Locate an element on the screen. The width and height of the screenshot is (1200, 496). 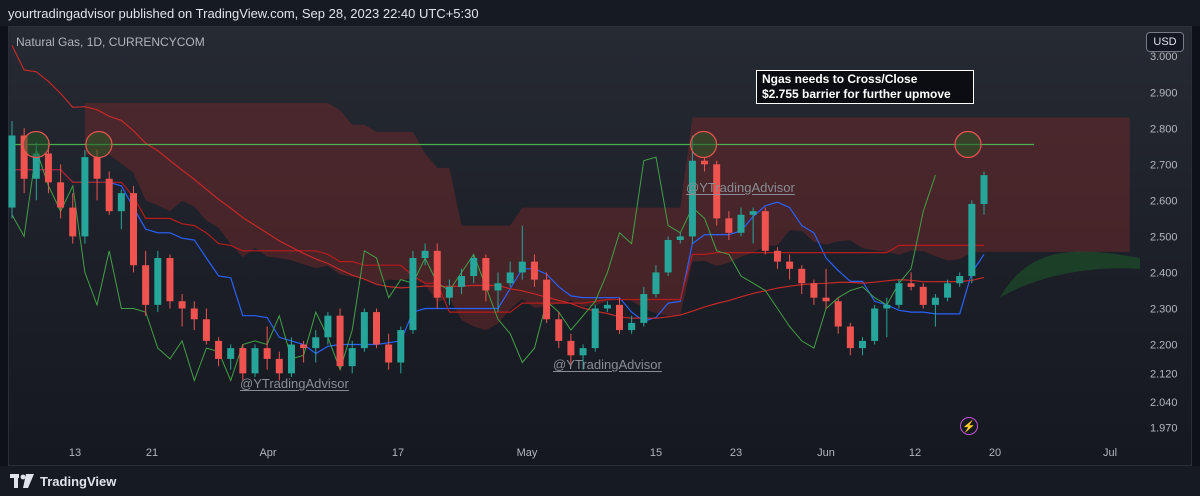
y-tick-label: 2.800 is located at coordinates (1164, 129).